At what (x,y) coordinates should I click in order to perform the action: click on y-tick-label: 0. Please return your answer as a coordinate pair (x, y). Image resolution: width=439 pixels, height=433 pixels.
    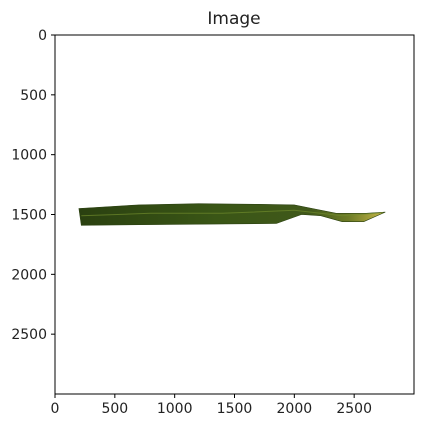
    Looking at the image, I should click on (42, 36).